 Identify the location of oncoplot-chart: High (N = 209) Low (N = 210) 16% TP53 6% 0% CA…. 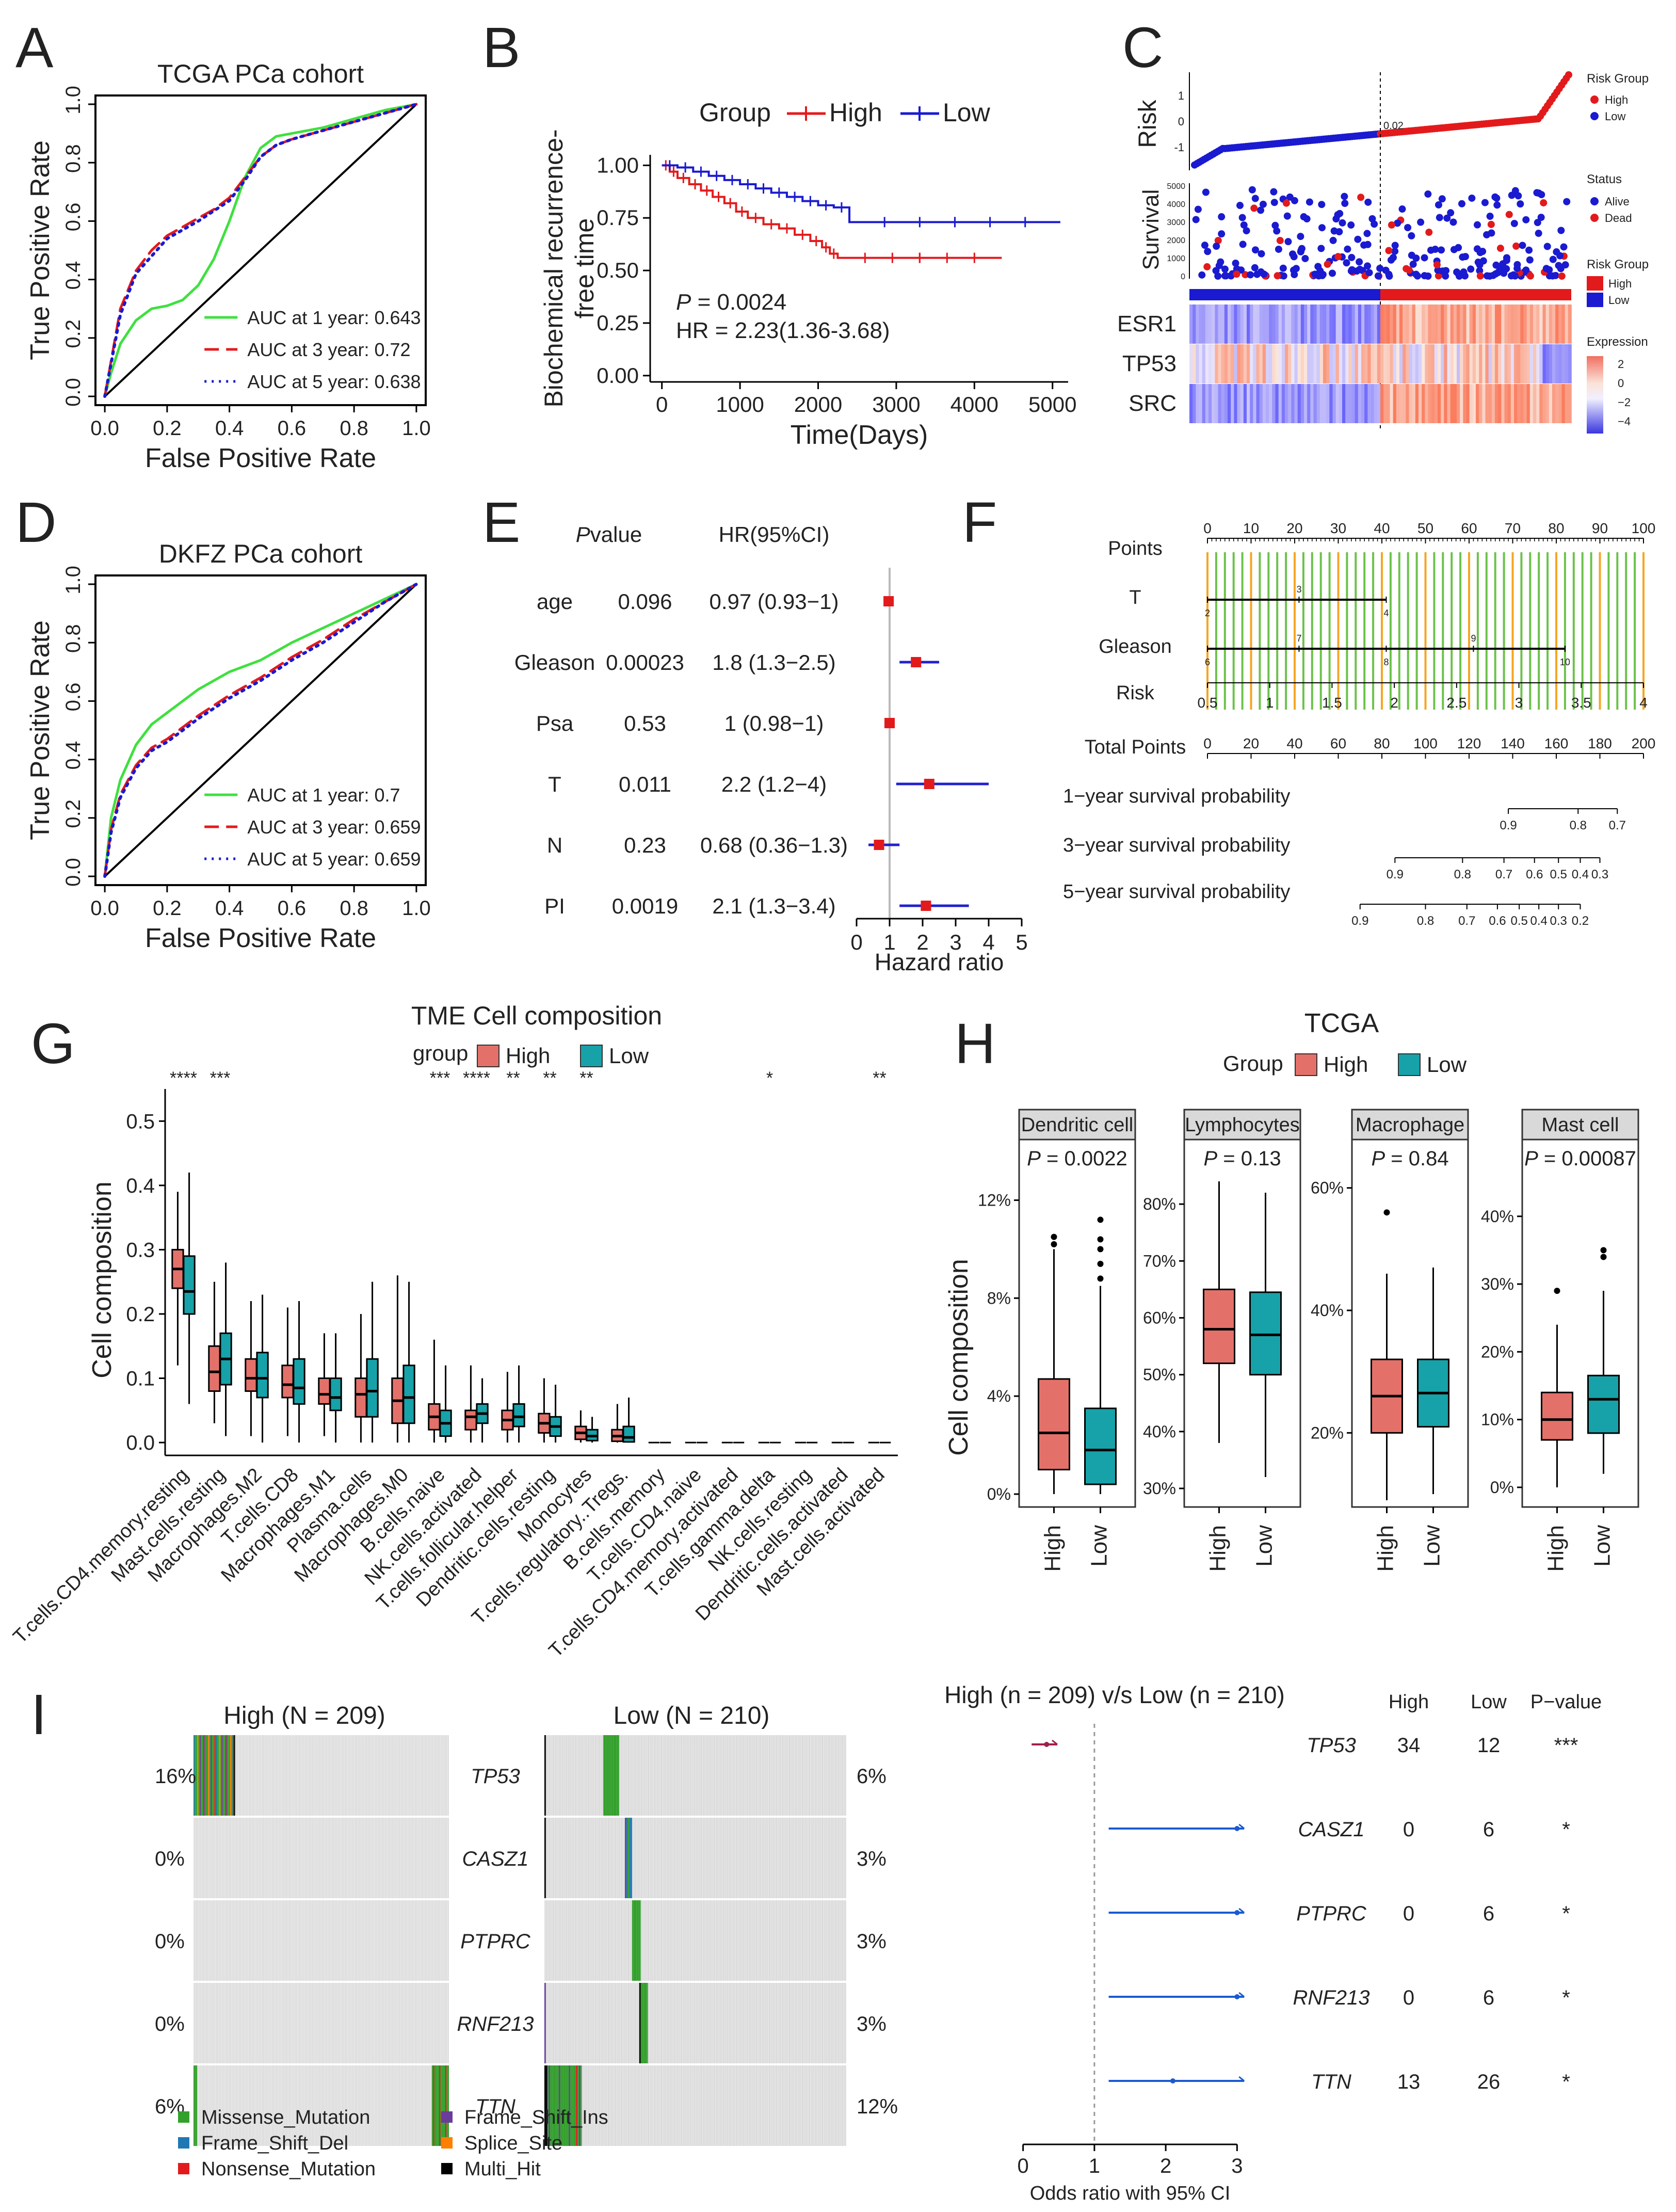
(526, 1941).